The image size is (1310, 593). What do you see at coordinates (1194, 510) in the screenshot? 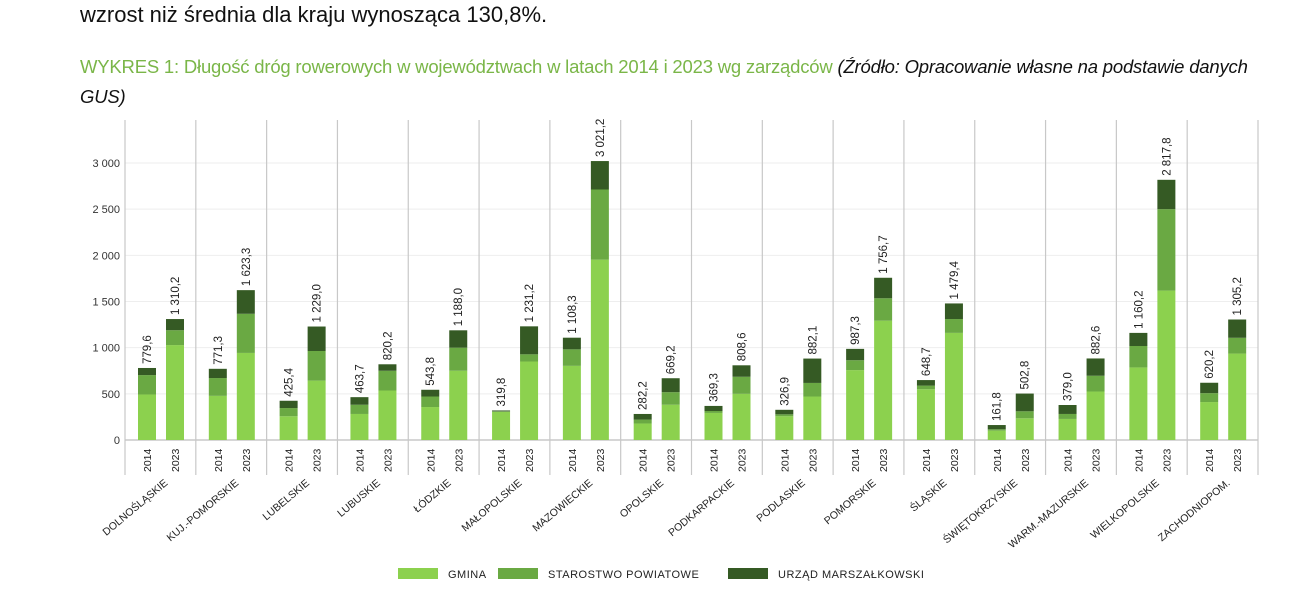
I see `category-label: ZACHODNIOPOM.` at bounding box center [1194, 510].